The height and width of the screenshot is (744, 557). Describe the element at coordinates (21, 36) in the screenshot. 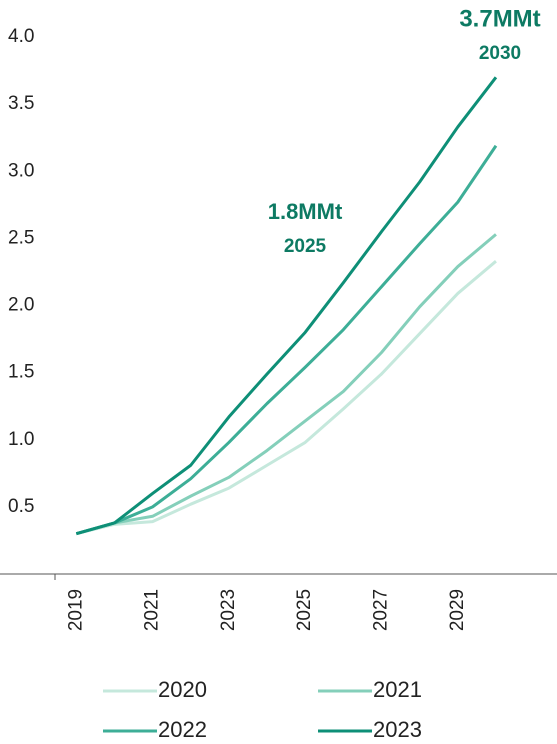

I see `y-tick-label: 4.0` at that location.